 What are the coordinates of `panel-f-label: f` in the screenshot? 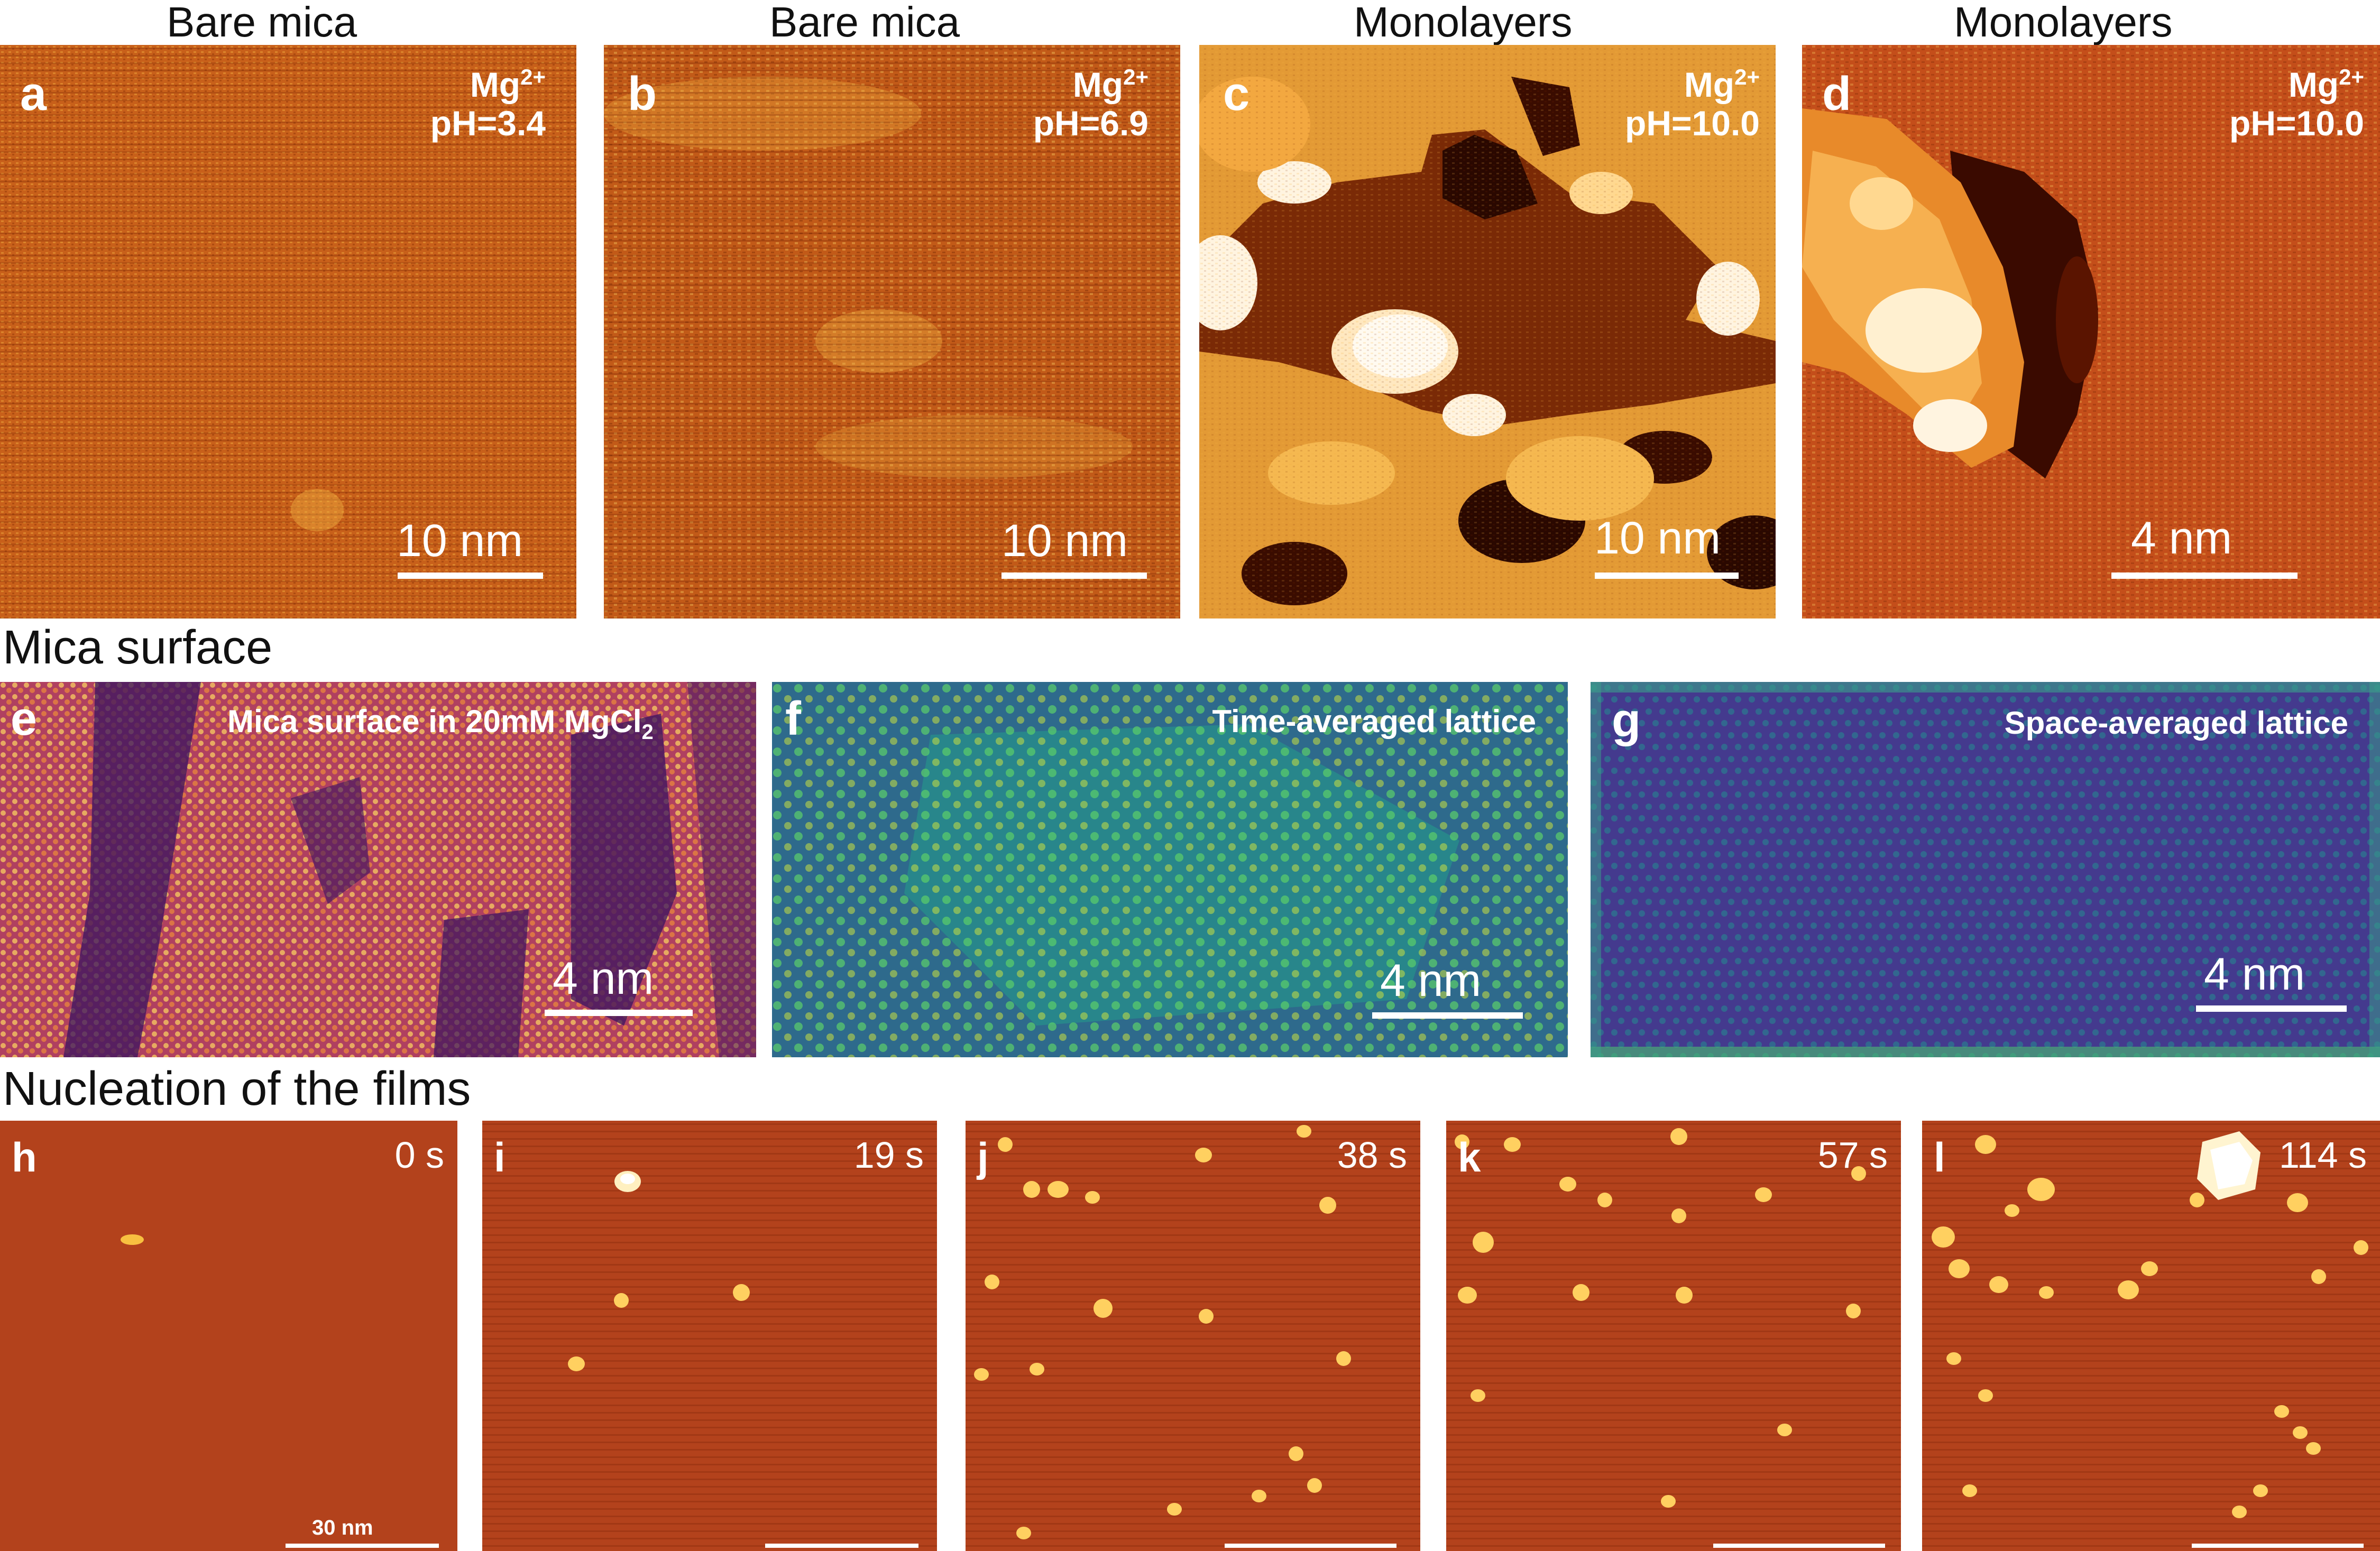 It's located at (793, 719).